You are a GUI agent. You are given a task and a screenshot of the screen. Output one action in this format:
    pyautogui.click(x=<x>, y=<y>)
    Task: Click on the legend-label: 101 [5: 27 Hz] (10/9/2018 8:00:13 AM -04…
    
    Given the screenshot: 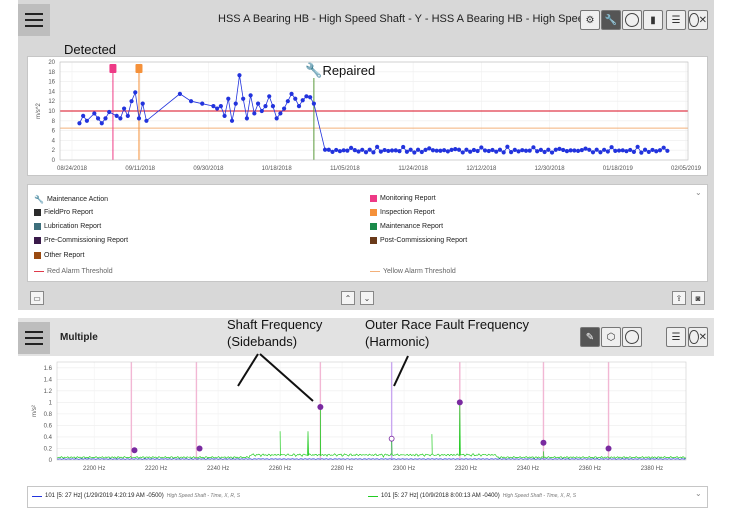 What is the action you would take?
    pyautogui.click(x=440, y=496)
    